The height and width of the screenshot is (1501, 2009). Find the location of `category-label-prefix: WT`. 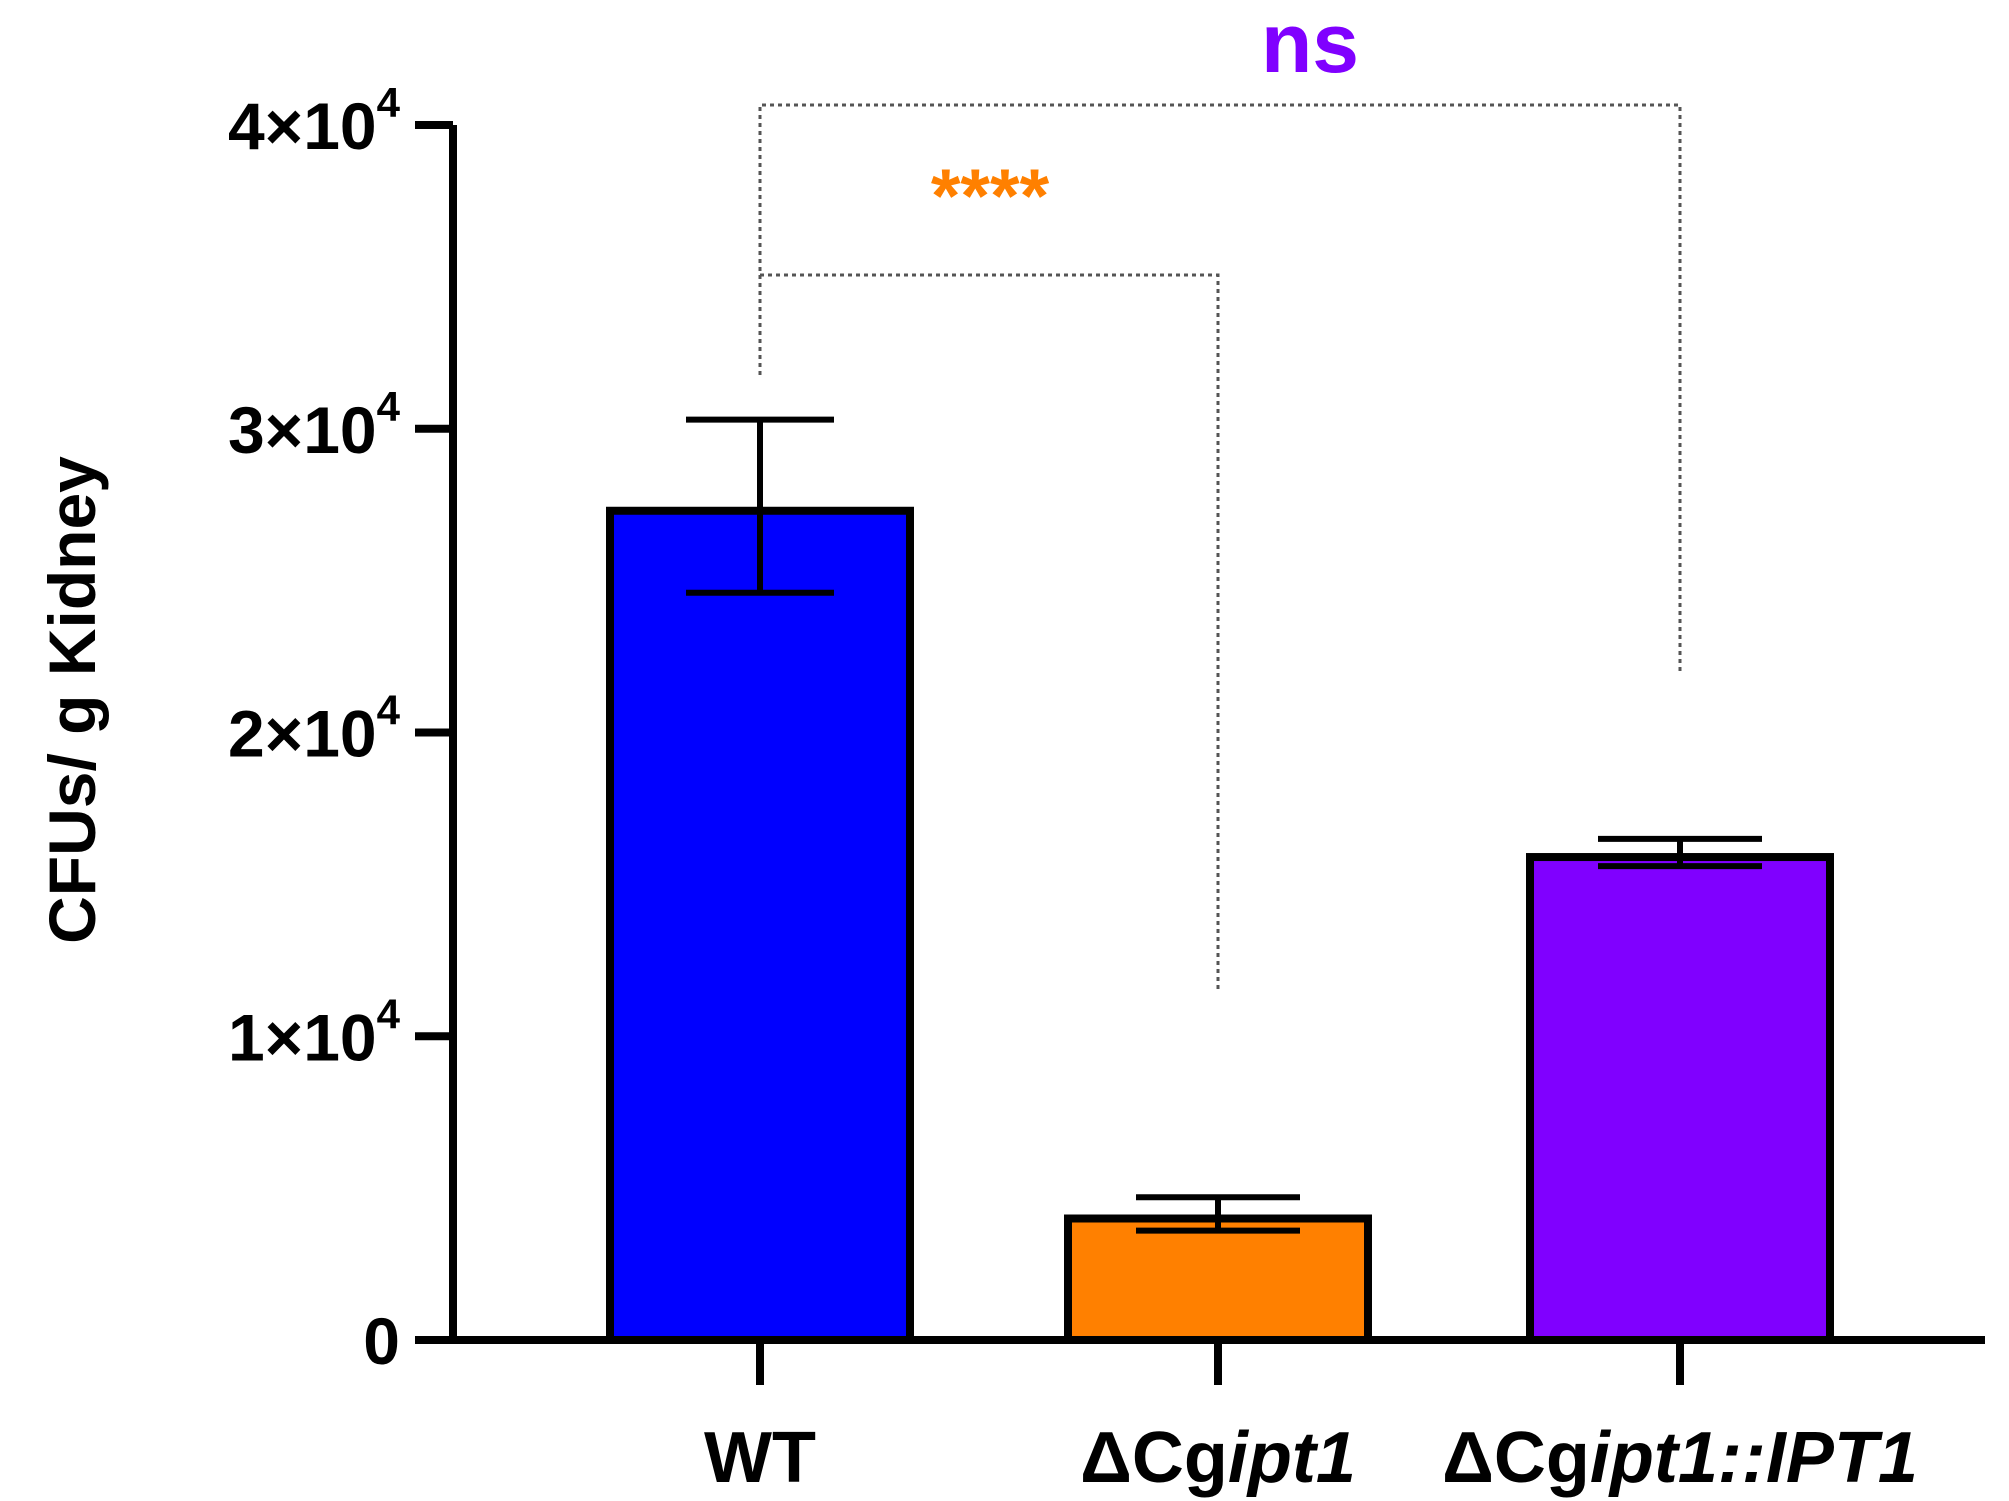

category-label-prefix: WT is located at coordinates (760, 1458).